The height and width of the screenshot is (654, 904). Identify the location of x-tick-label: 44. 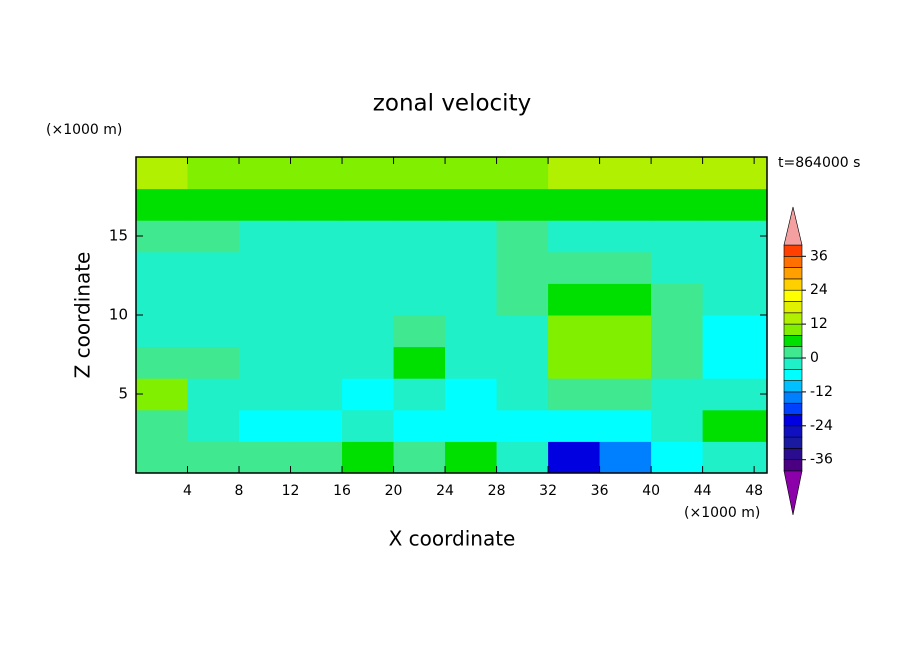
(703, 491).